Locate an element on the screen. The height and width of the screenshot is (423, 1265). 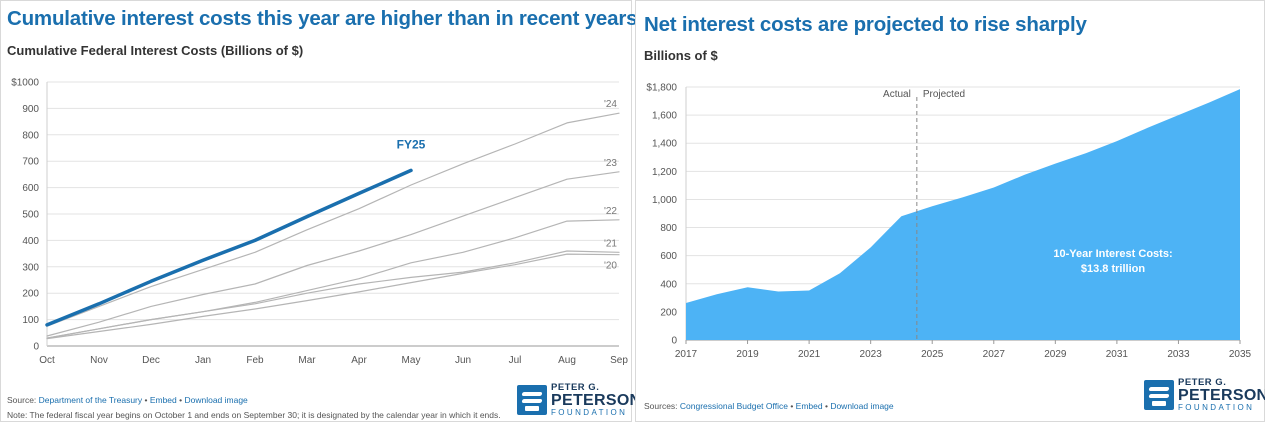
x-tick-label: Nov is located at coordinates (99, 360).